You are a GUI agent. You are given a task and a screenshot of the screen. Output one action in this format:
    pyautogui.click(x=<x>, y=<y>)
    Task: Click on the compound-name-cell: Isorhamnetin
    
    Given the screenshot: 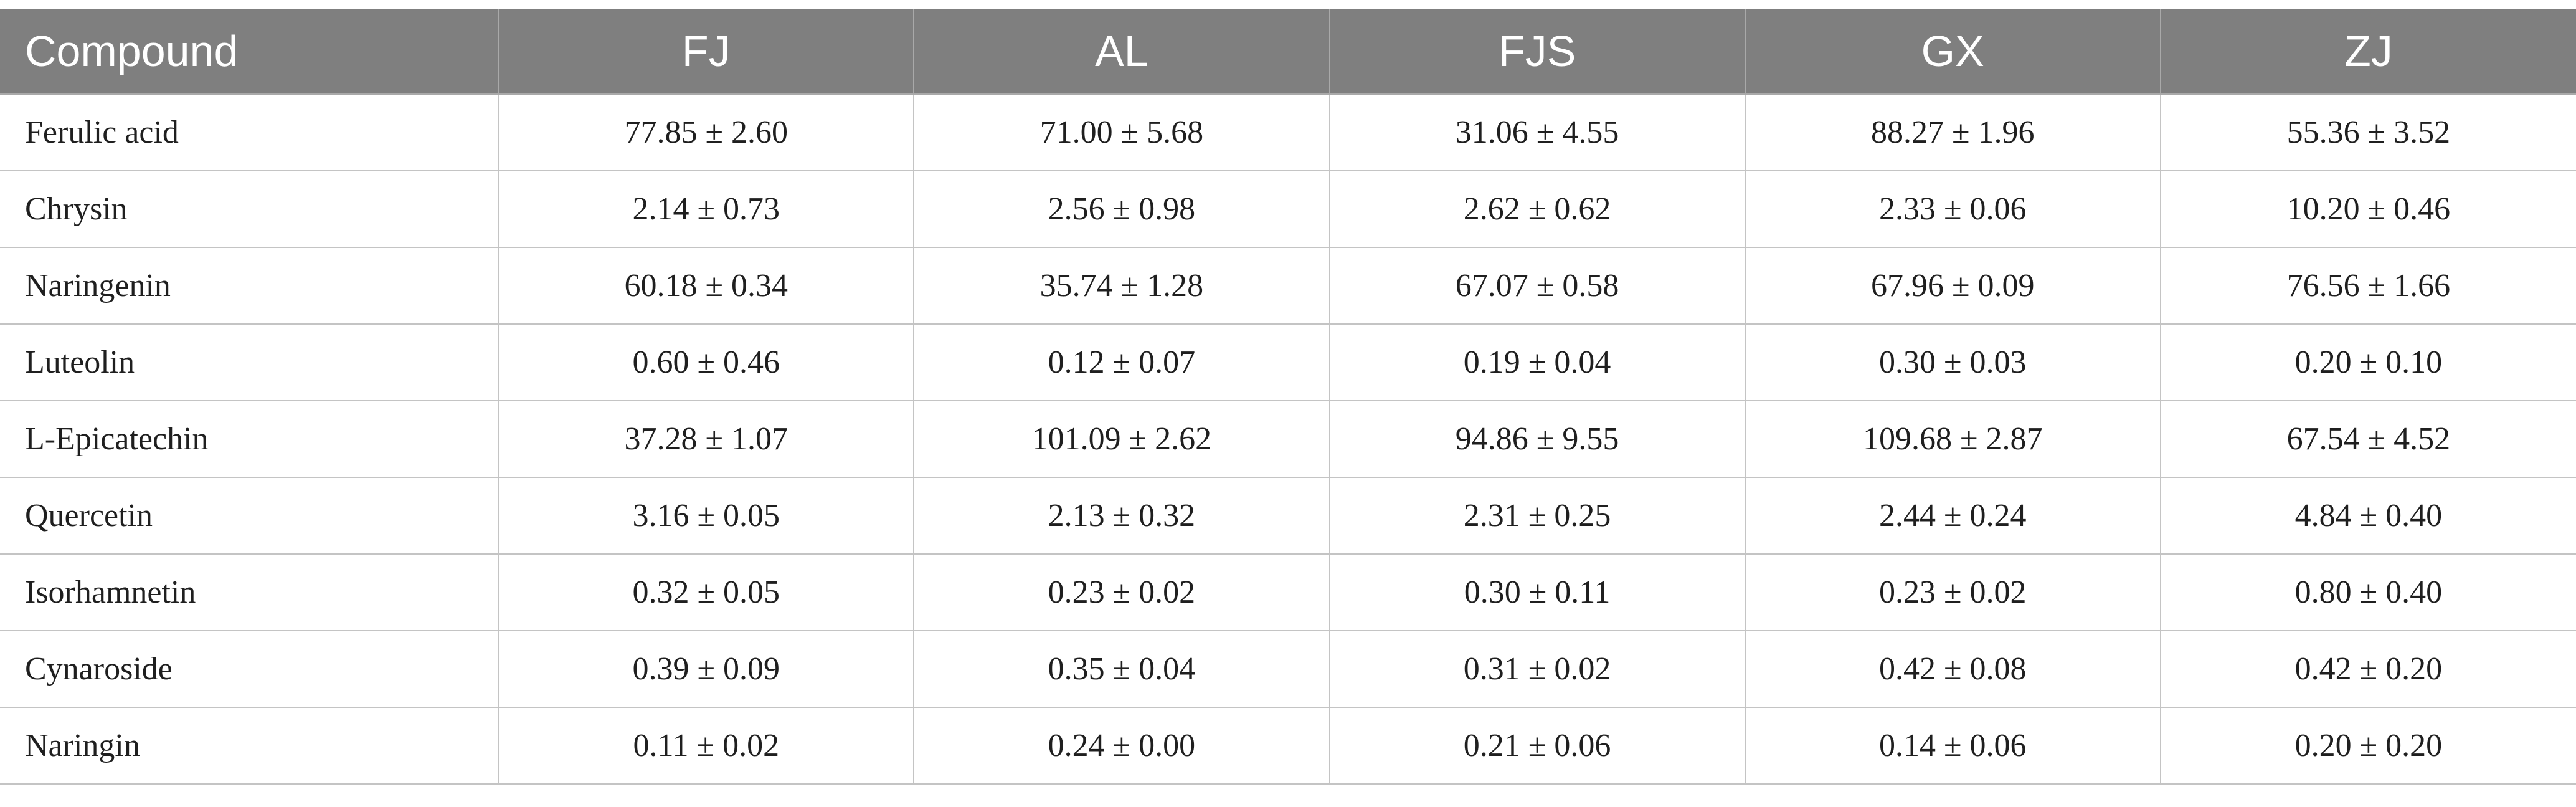 What is the action you would take?
    pyautogui.click(x=250, y=593)
    